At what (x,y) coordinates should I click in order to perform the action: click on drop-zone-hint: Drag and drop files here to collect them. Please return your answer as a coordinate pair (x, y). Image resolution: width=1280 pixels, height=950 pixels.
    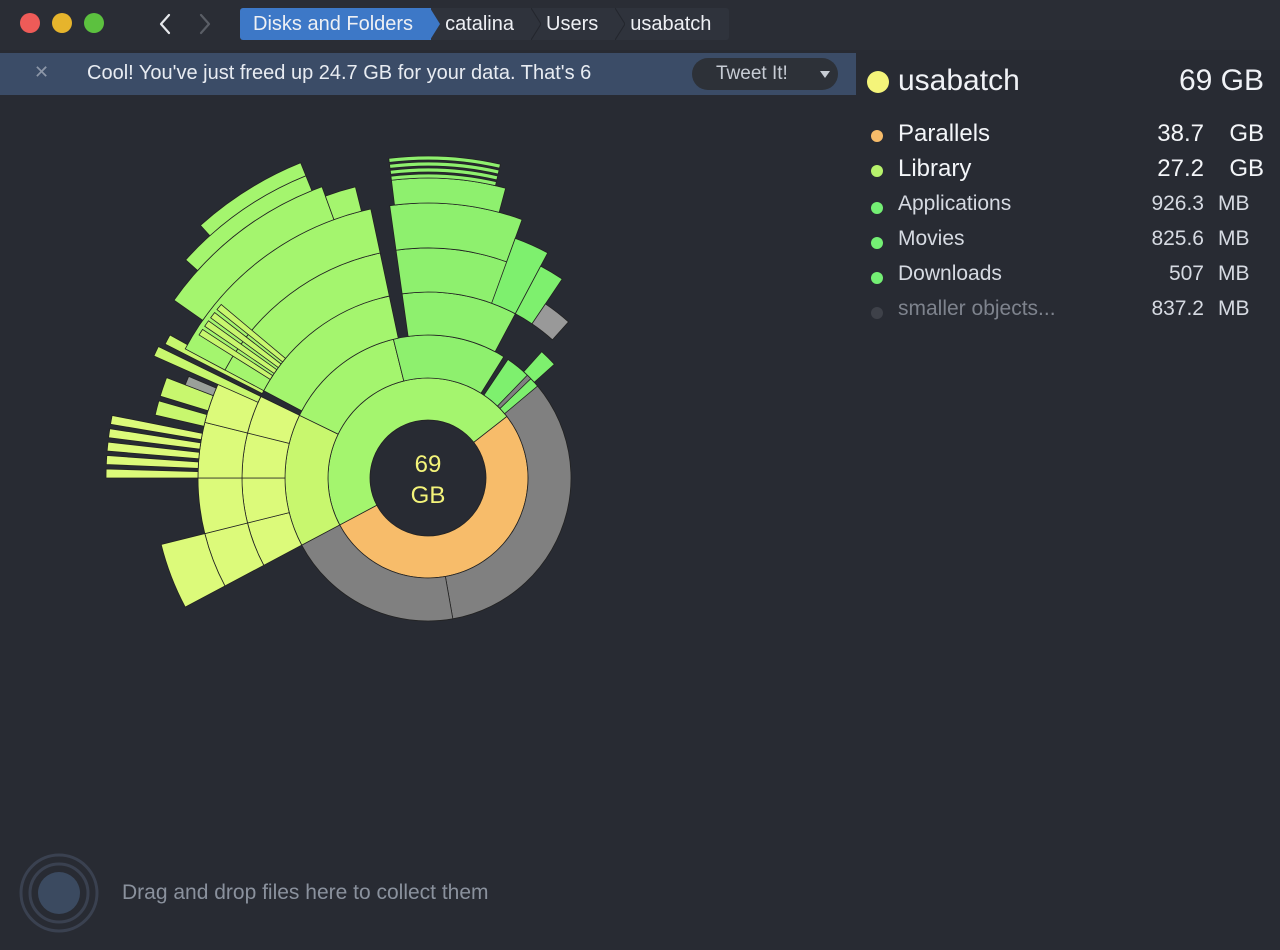
    Looking at the image, I should click on (305, 892).